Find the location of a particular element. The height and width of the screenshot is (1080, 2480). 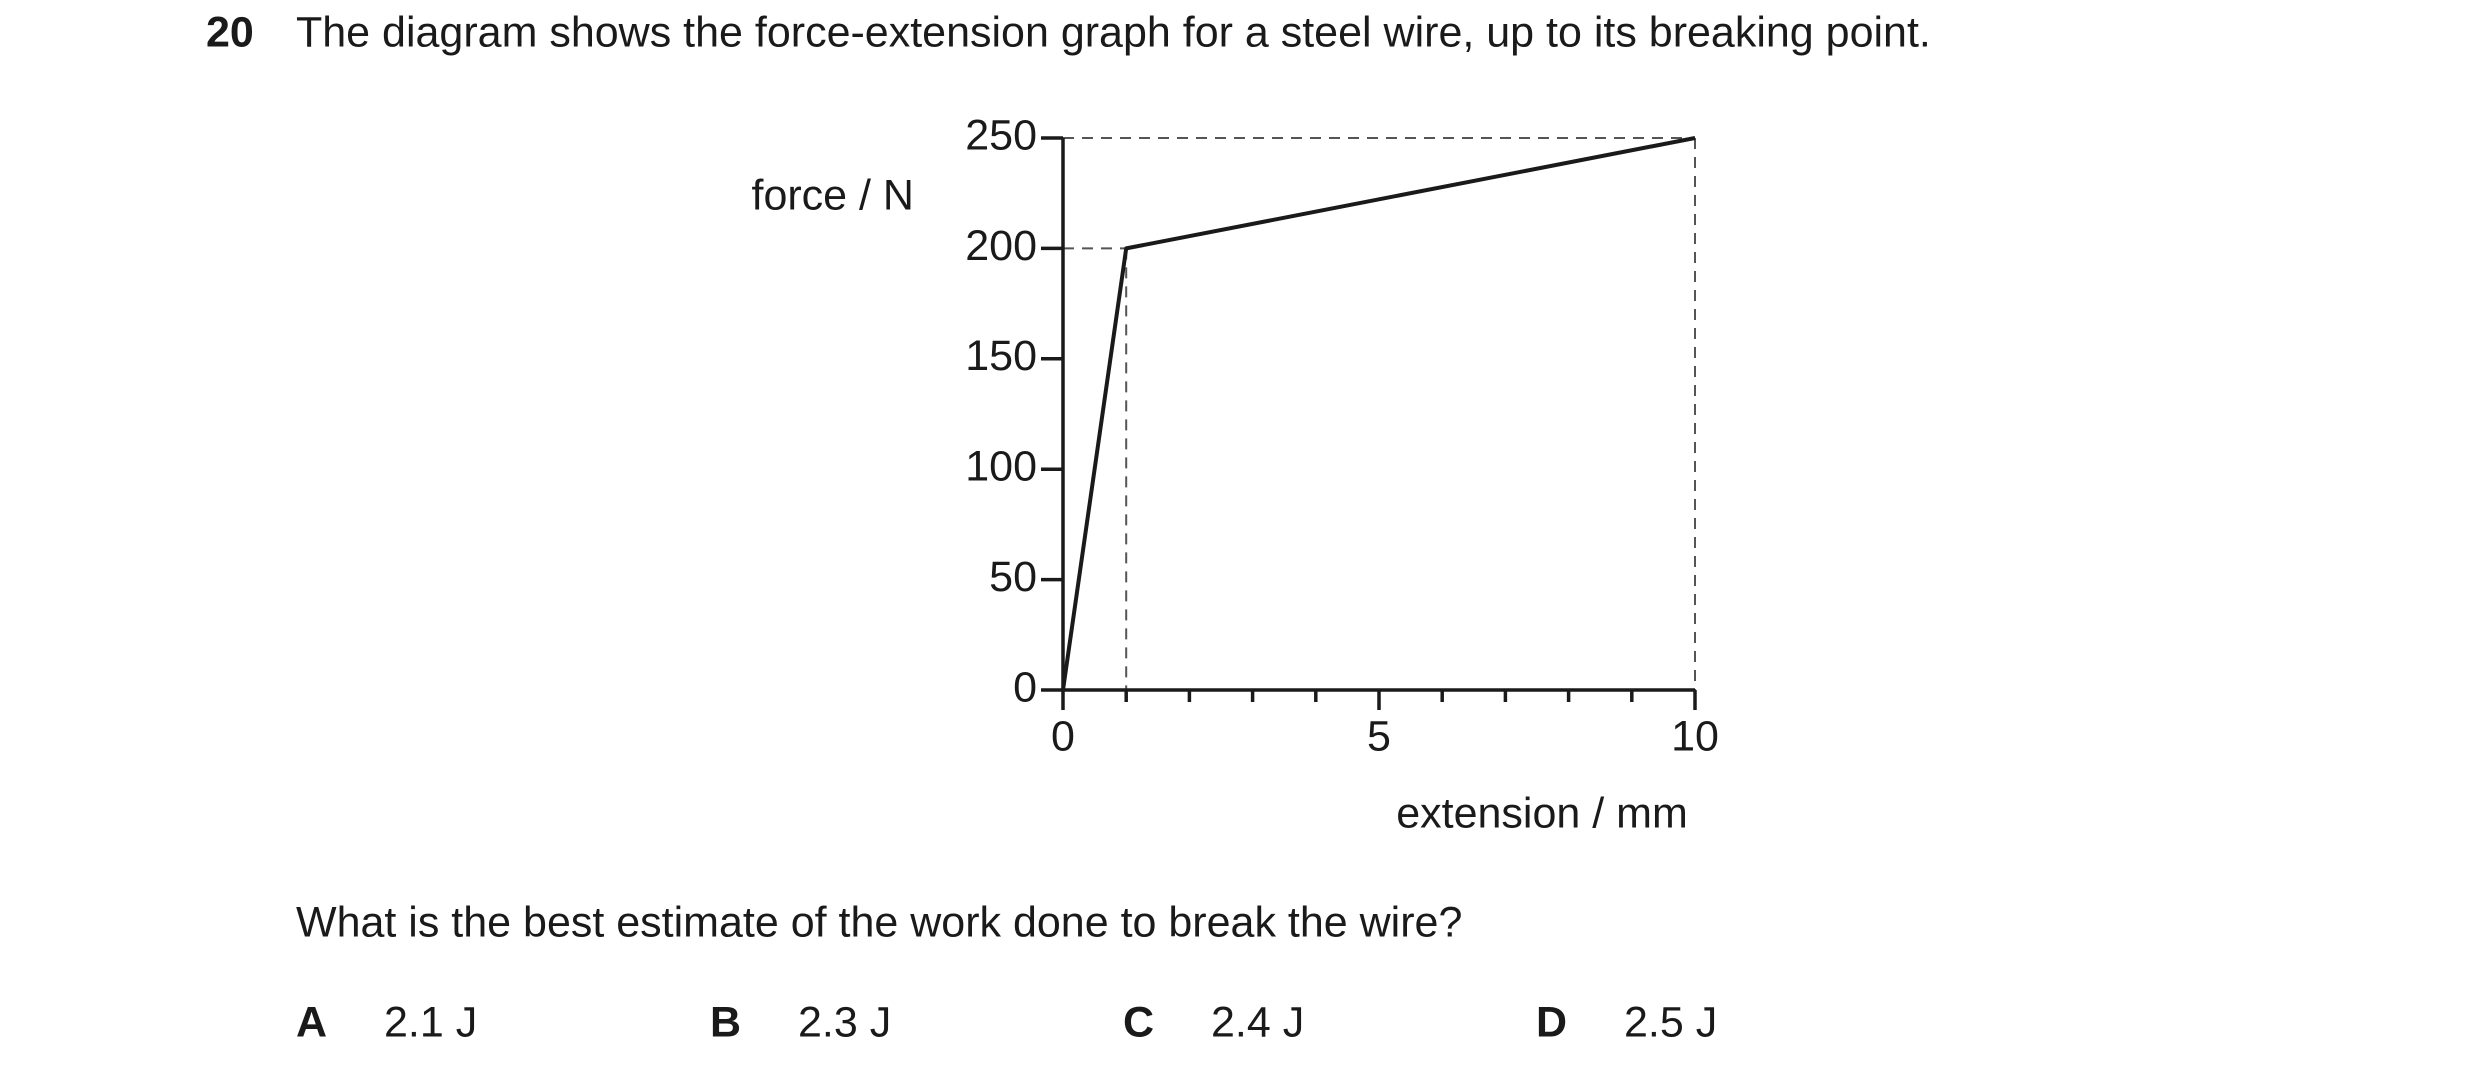

y-tick-label: 100 is located at coordinates (1001, 467).